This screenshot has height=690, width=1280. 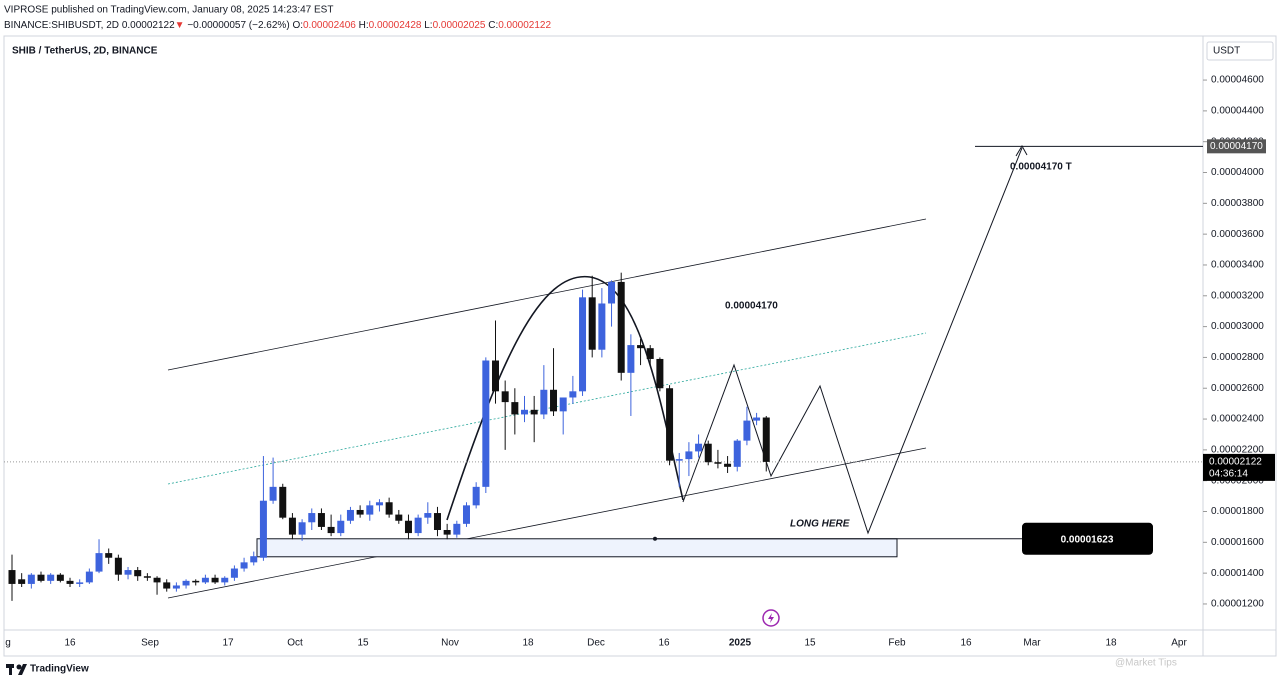 I want to click on long-here: LONG HERE, so click(x=820, y=524).